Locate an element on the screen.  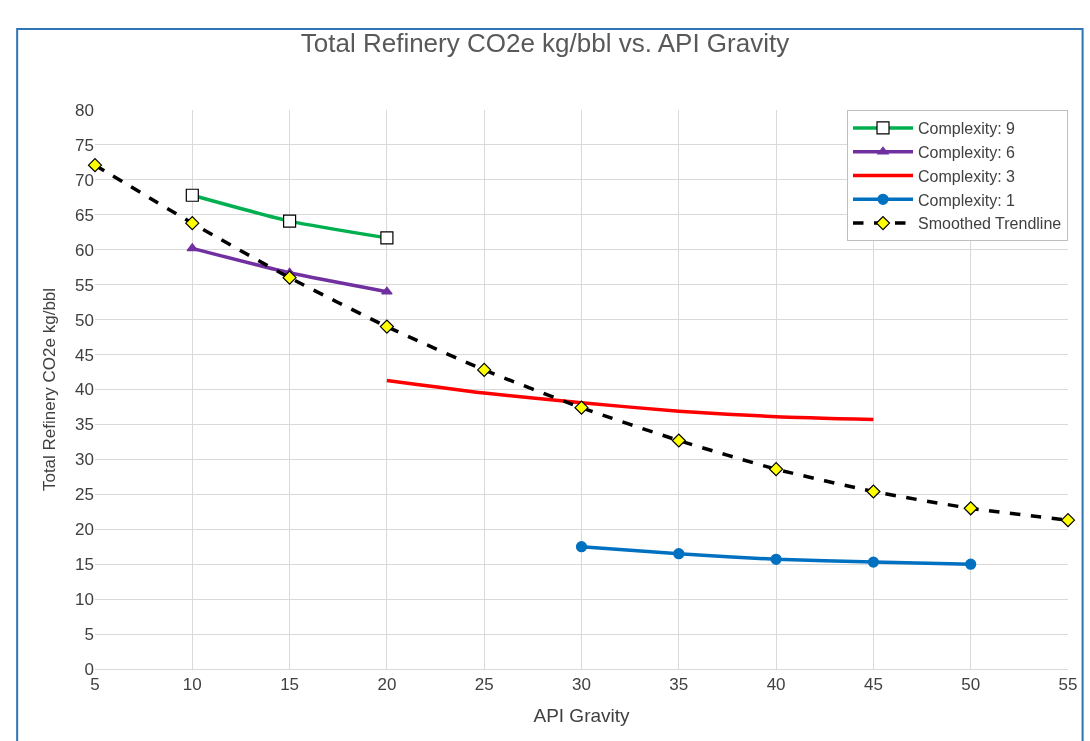
x-tick-label: 25 is located at coordinates (484, 685).